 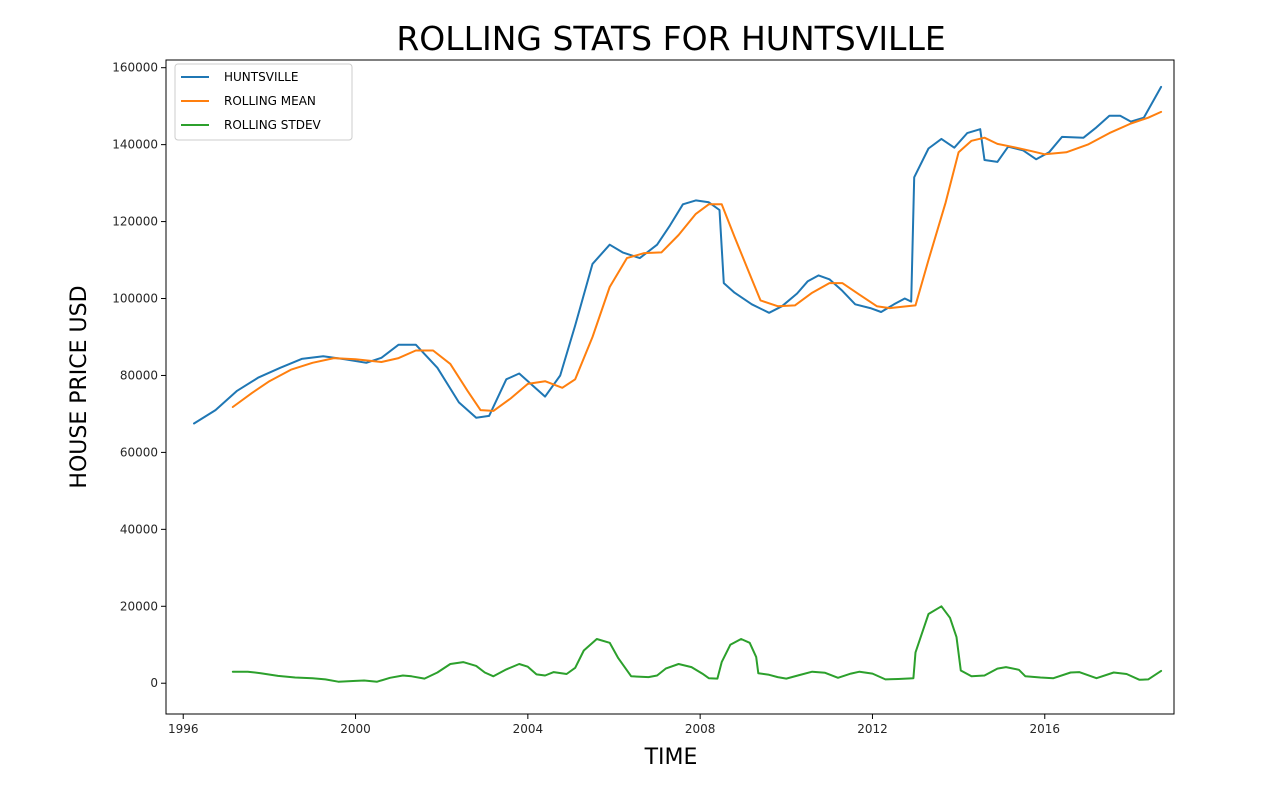 I want to click on x-tick-label: 2004, so click(x=528, y=729).